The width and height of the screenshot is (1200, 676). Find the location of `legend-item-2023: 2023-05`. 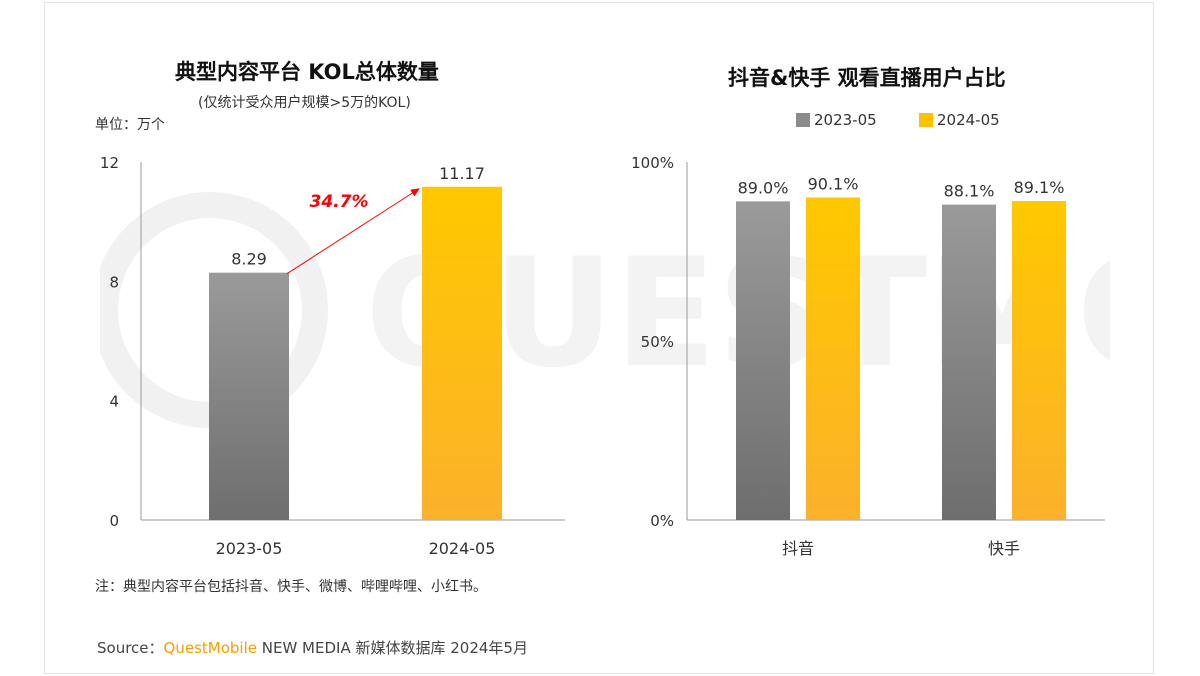

legend-item-2023: 2023-05 is located at coordinates (836, 120).